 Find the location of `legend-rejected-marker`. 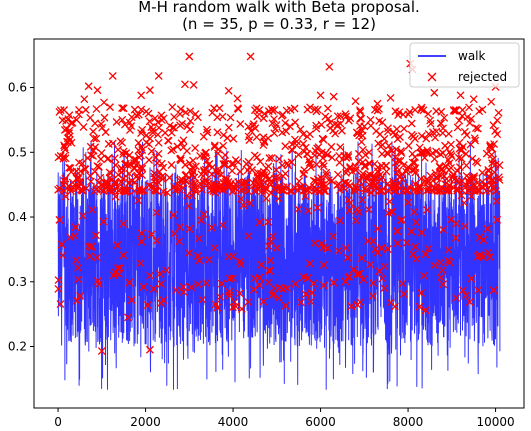

legend-rejected-marker is located at coordinates (432, 77).